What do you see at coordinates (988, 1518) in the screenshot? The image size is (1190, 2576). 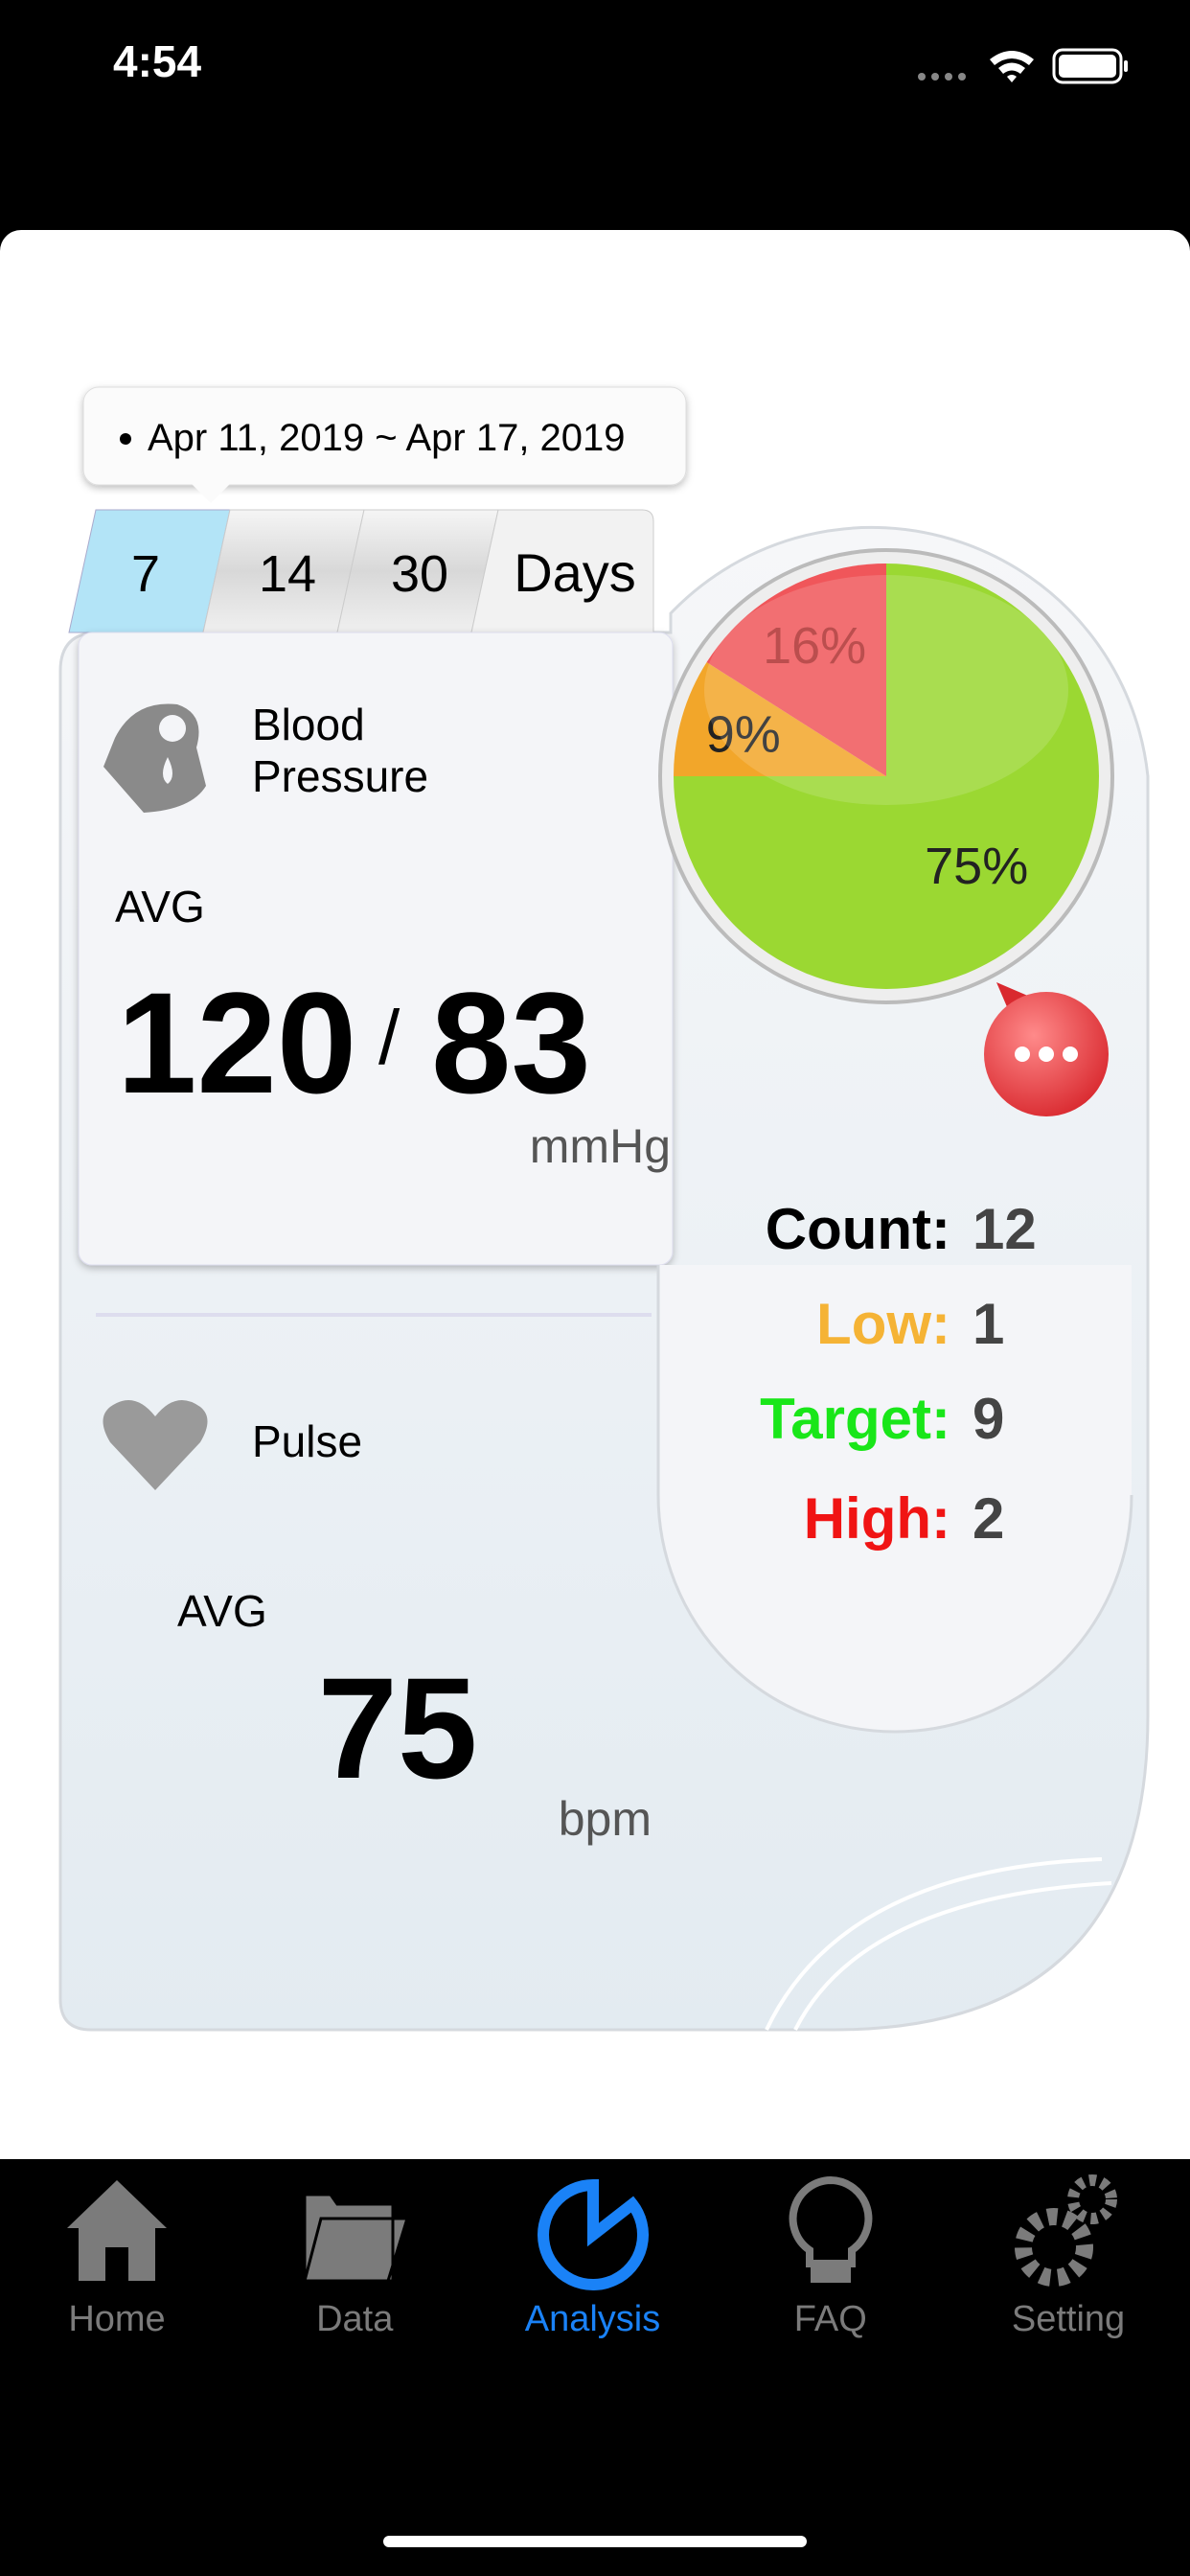 I see `stat-value: 2` at bounding box center [988, 1518].